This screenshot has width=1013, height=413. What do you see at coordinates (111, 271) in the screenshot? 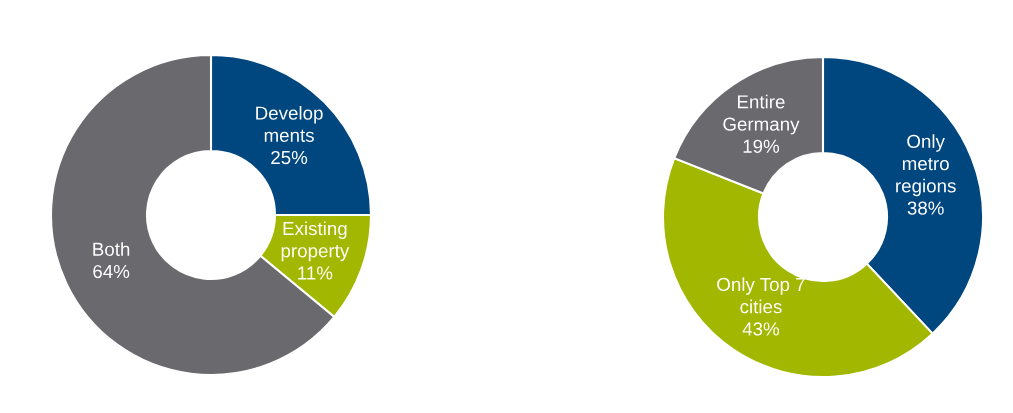
I see `data-label: 64%` at bounding box center [111, 271].